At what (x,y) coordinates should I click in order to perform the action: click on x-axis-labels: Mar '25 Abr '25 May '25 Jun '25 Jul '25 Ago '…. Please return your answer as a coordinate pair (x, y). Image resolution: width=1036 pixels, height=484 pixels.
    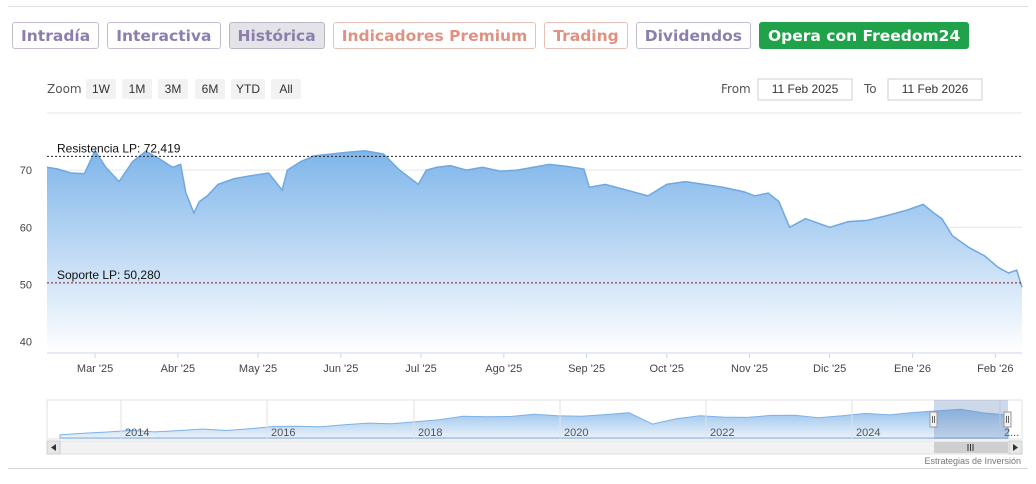
    Looking at the image, I should click on (545, 364).